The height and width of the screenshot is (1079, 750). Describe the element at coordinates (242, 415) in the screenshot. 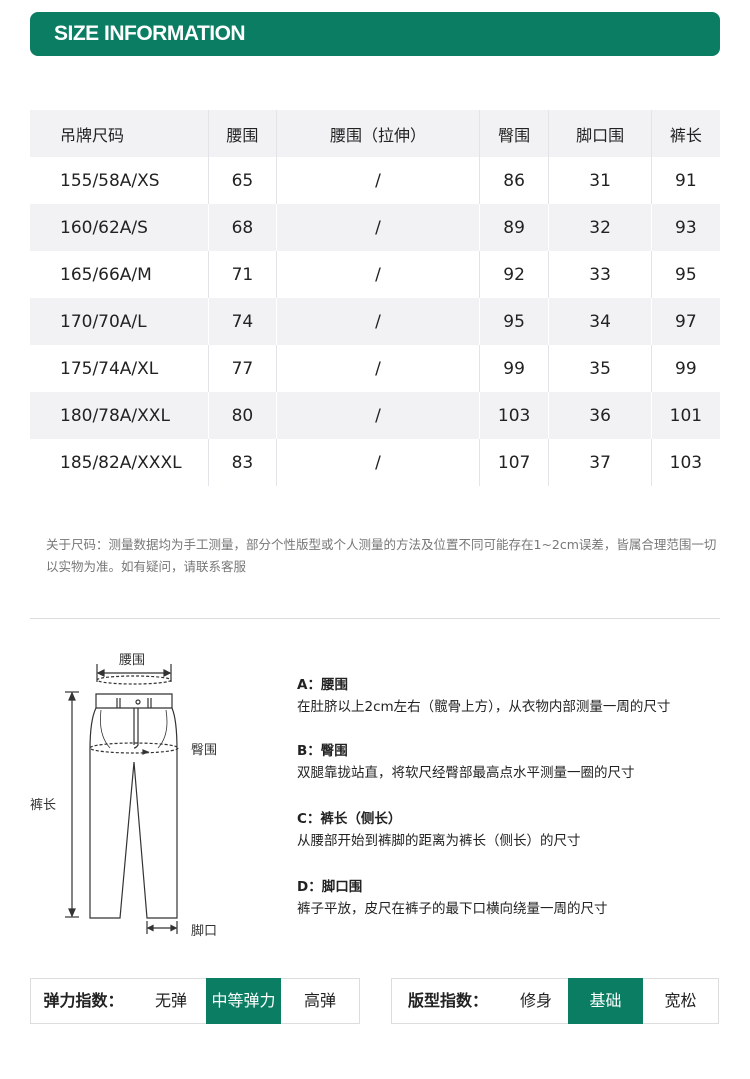

I see `table-cell: 80` at that location.